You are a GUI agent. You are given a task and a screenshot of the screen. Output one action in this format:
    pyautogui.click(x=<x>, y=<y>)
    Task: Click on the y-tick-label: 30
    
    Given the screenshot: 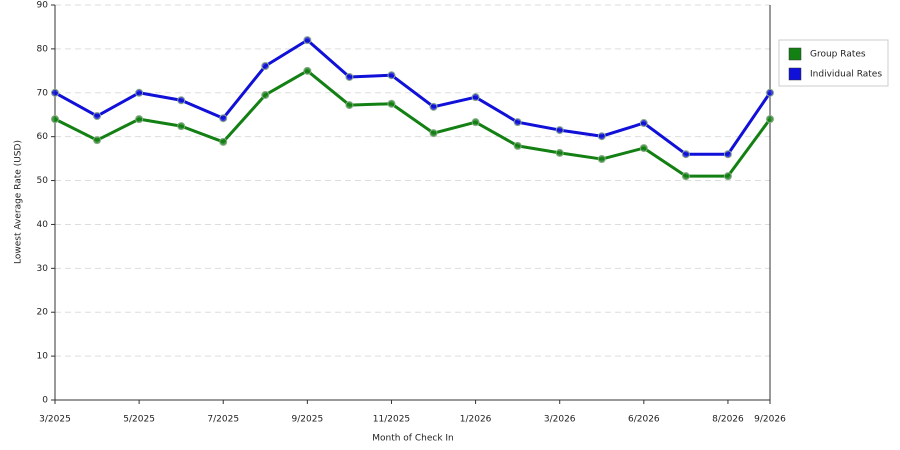 What is the action you would take?
    pyautogui.click(x=43, y=269)
    